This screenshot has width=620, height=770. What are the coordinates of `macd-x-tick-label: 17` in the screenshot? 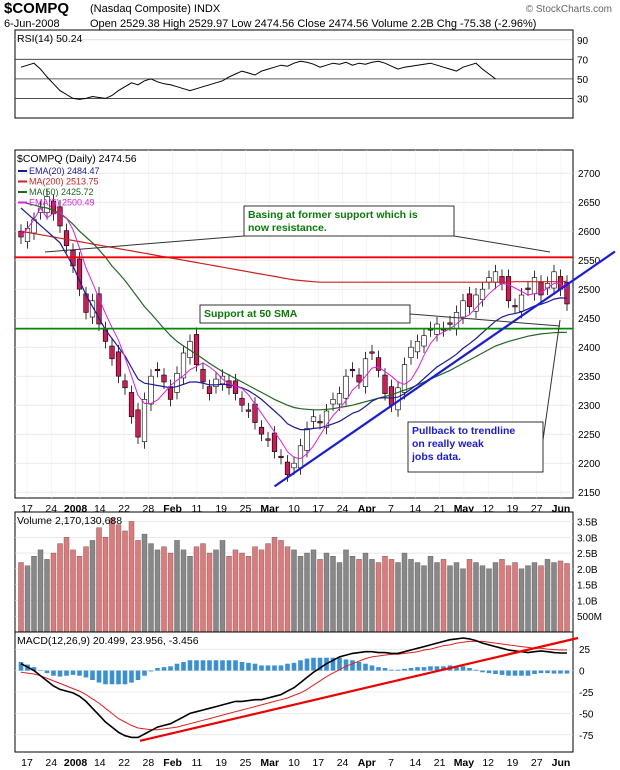 It's located at (27, 763).